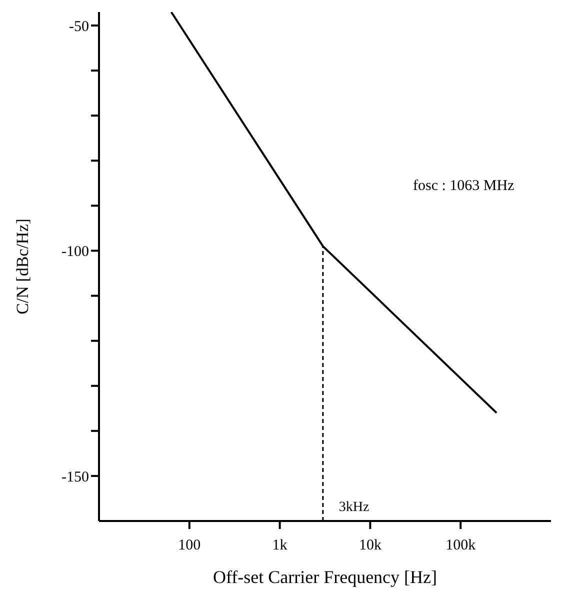  I want to click on x-tick-label: 10k, so click(370, 546).